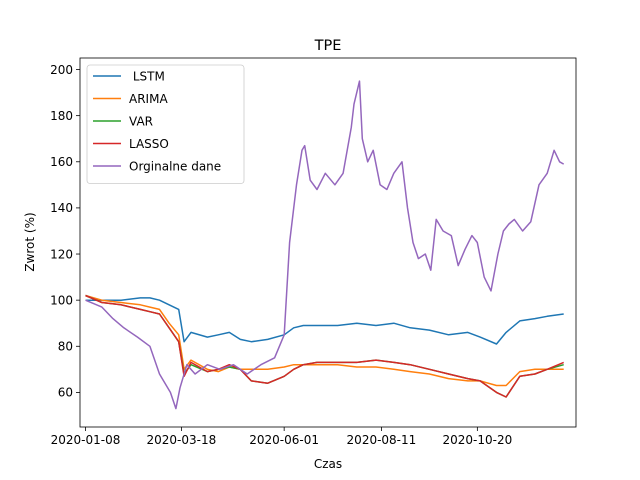 This screenshot has width=640, height=480. Describe the element at coordinates (65, 393) in the screenshot. I see `y-tick-label-0: 60` at that location.